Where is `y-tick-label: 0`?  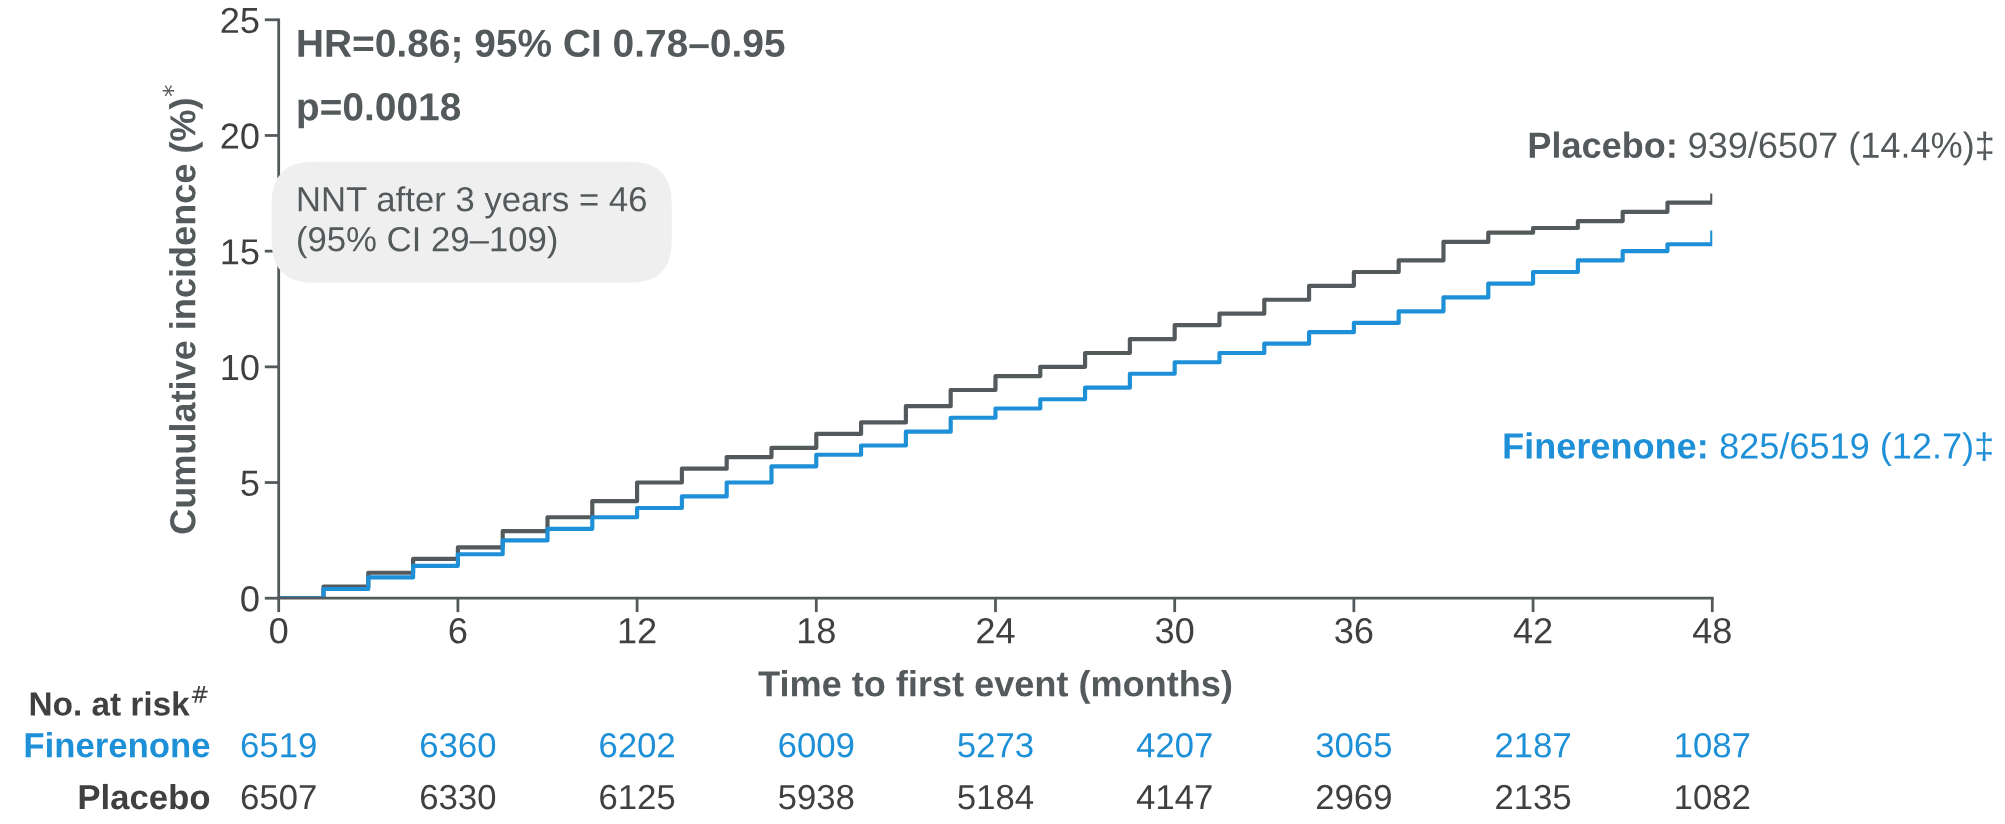
y-tick-label: 0 is located at coordinates (250, 599).